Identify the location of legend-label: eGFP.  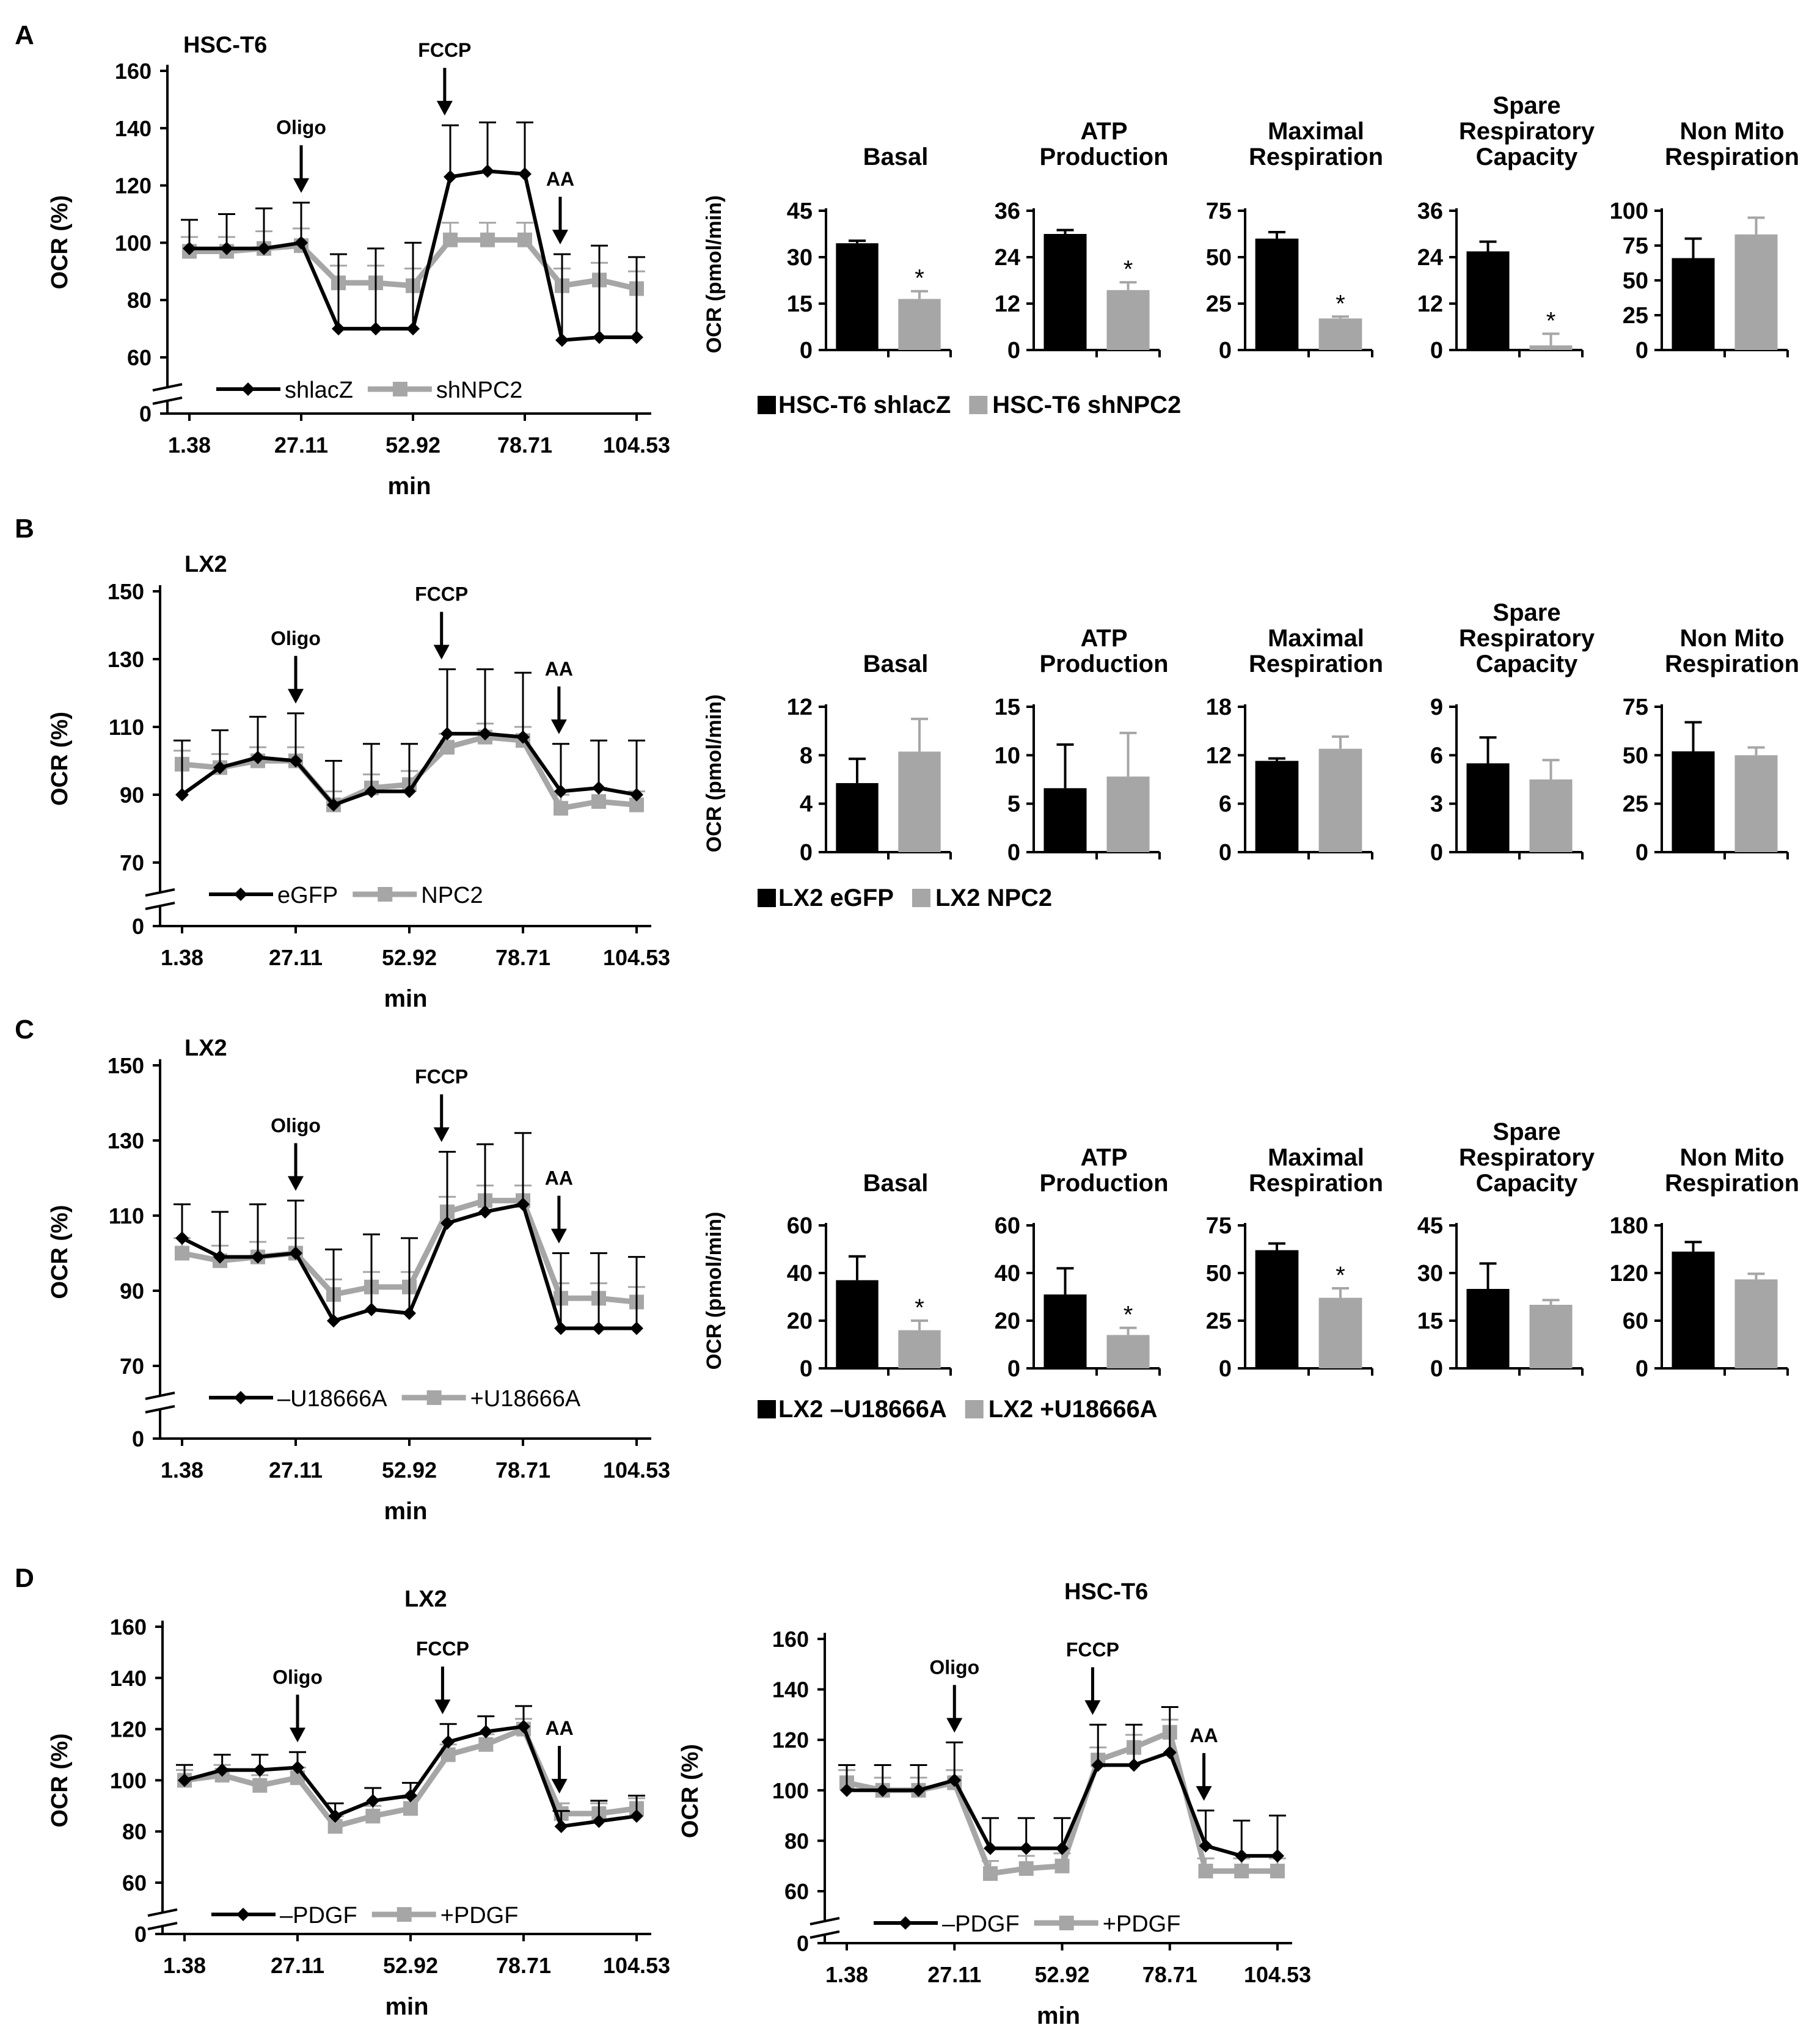
(307, 896).